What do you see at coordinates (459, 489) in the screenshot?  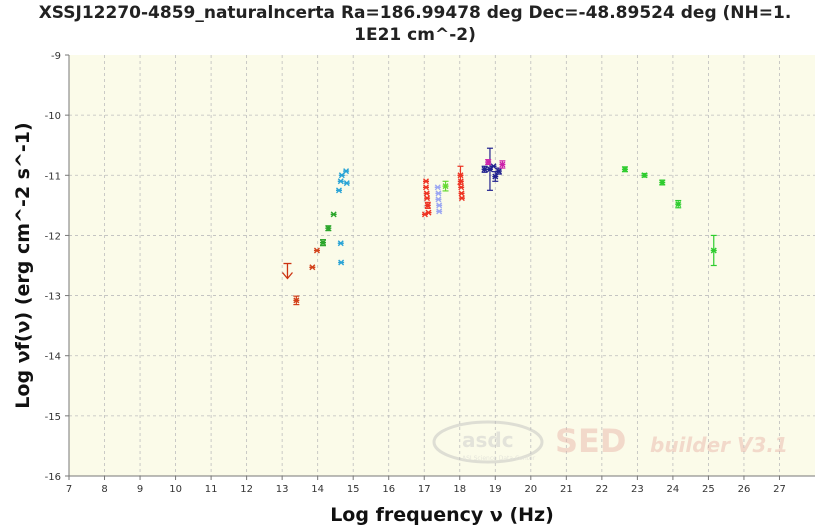 I see `x-tick-label: 18` at bounding box center [459, 489].